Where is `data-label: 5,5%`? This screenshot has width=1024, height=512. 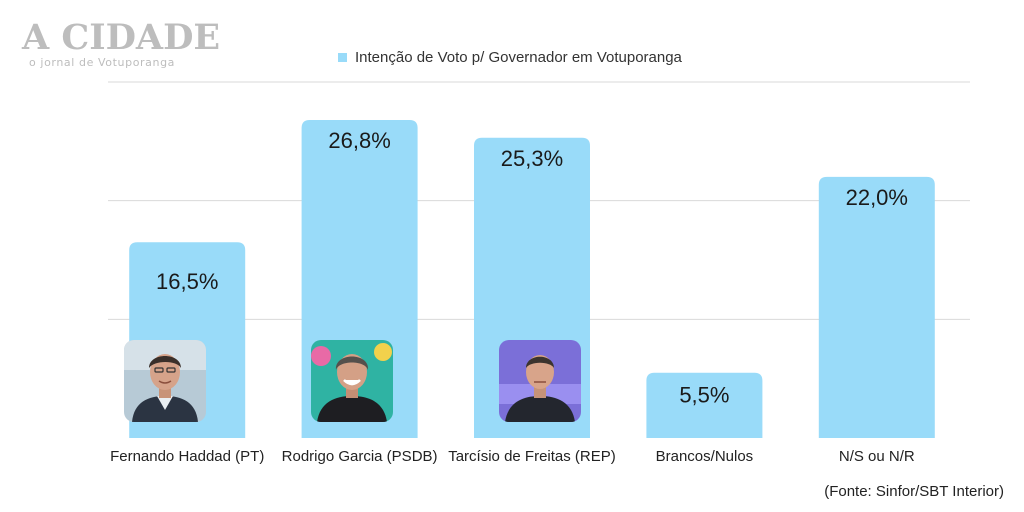 data-label: 5,5% is located at coordinates (704, 395).